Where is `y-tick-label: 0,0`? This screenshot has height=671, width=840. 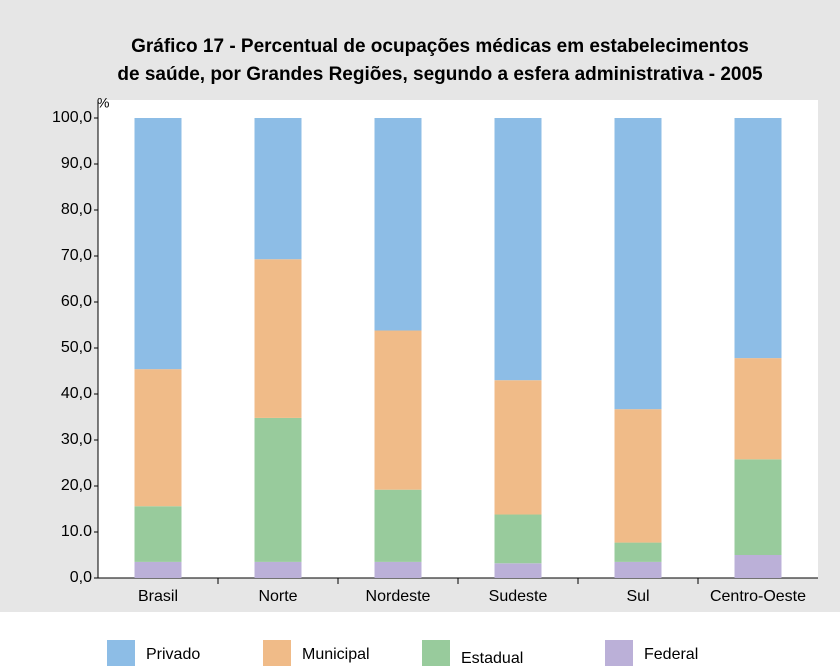
y-tick-label: 0,0 is located at coordinates (81, 577).